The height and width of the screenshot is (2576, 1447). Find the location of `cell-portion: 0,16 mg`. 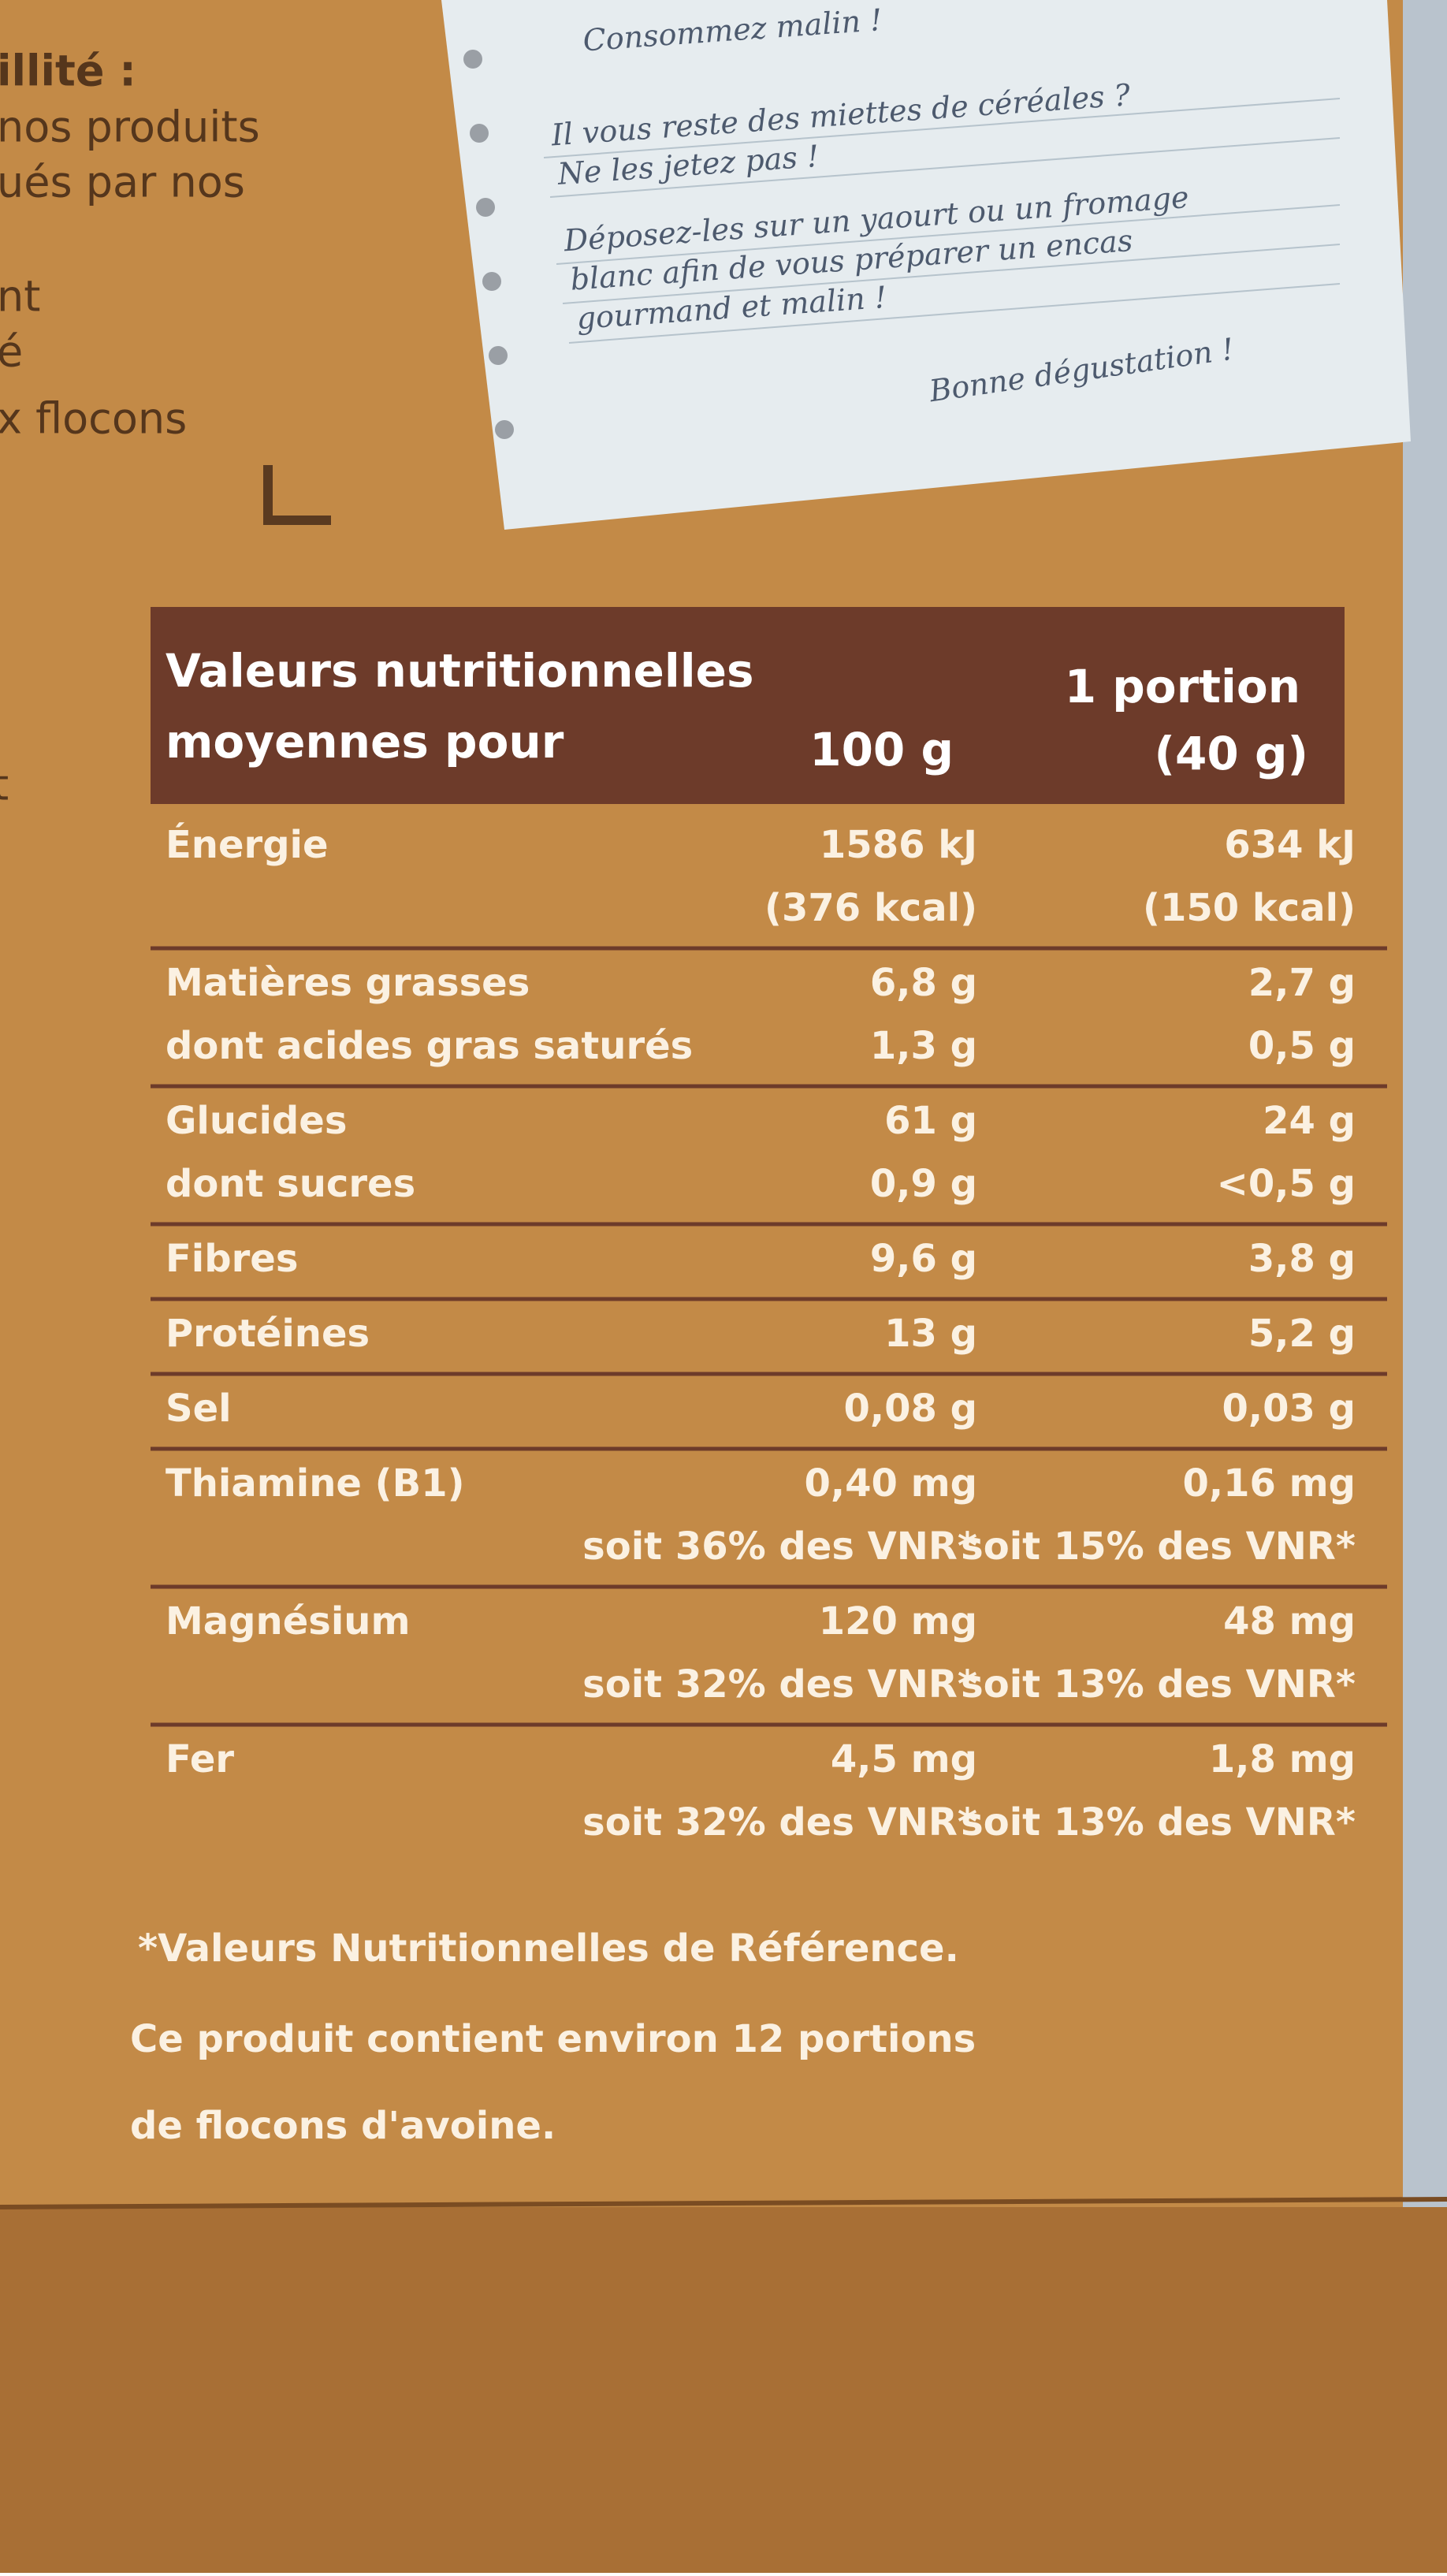

cell-portion: 0,16 mg is located at coordinates (1269, 1483).